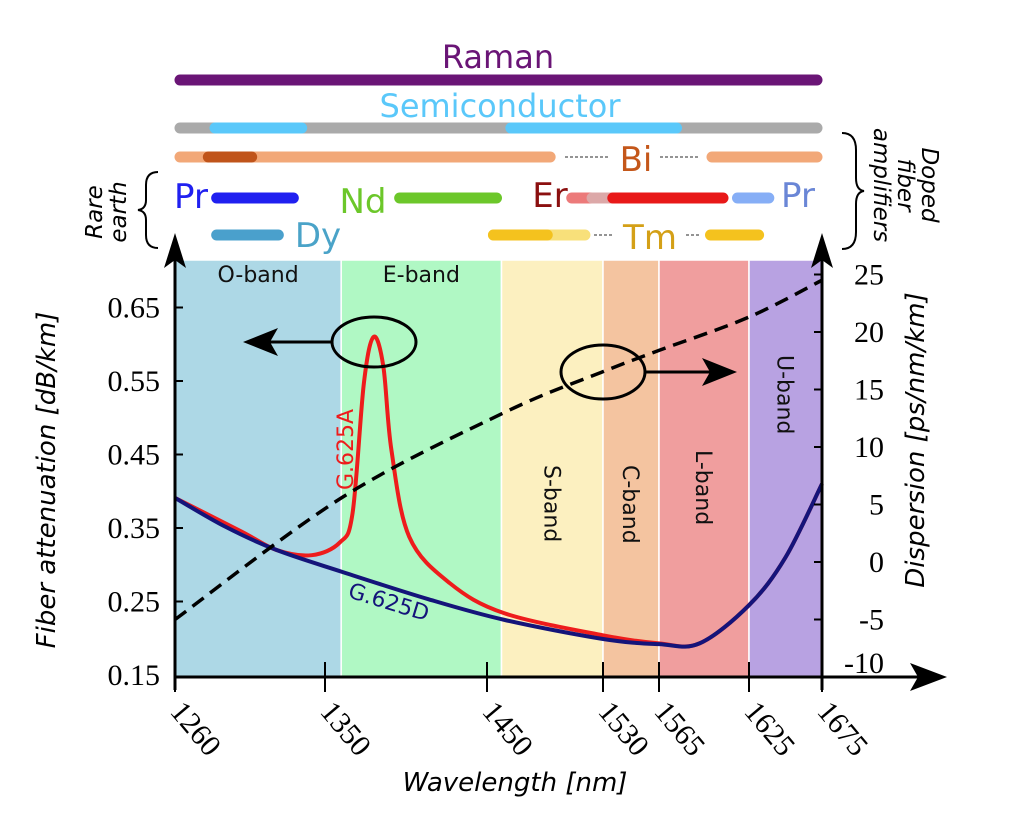 Image resolution: width=1024 pixels, height=820 pixels. I want to click on x-axis-label: Wavelength [nm], so click(515, 783).